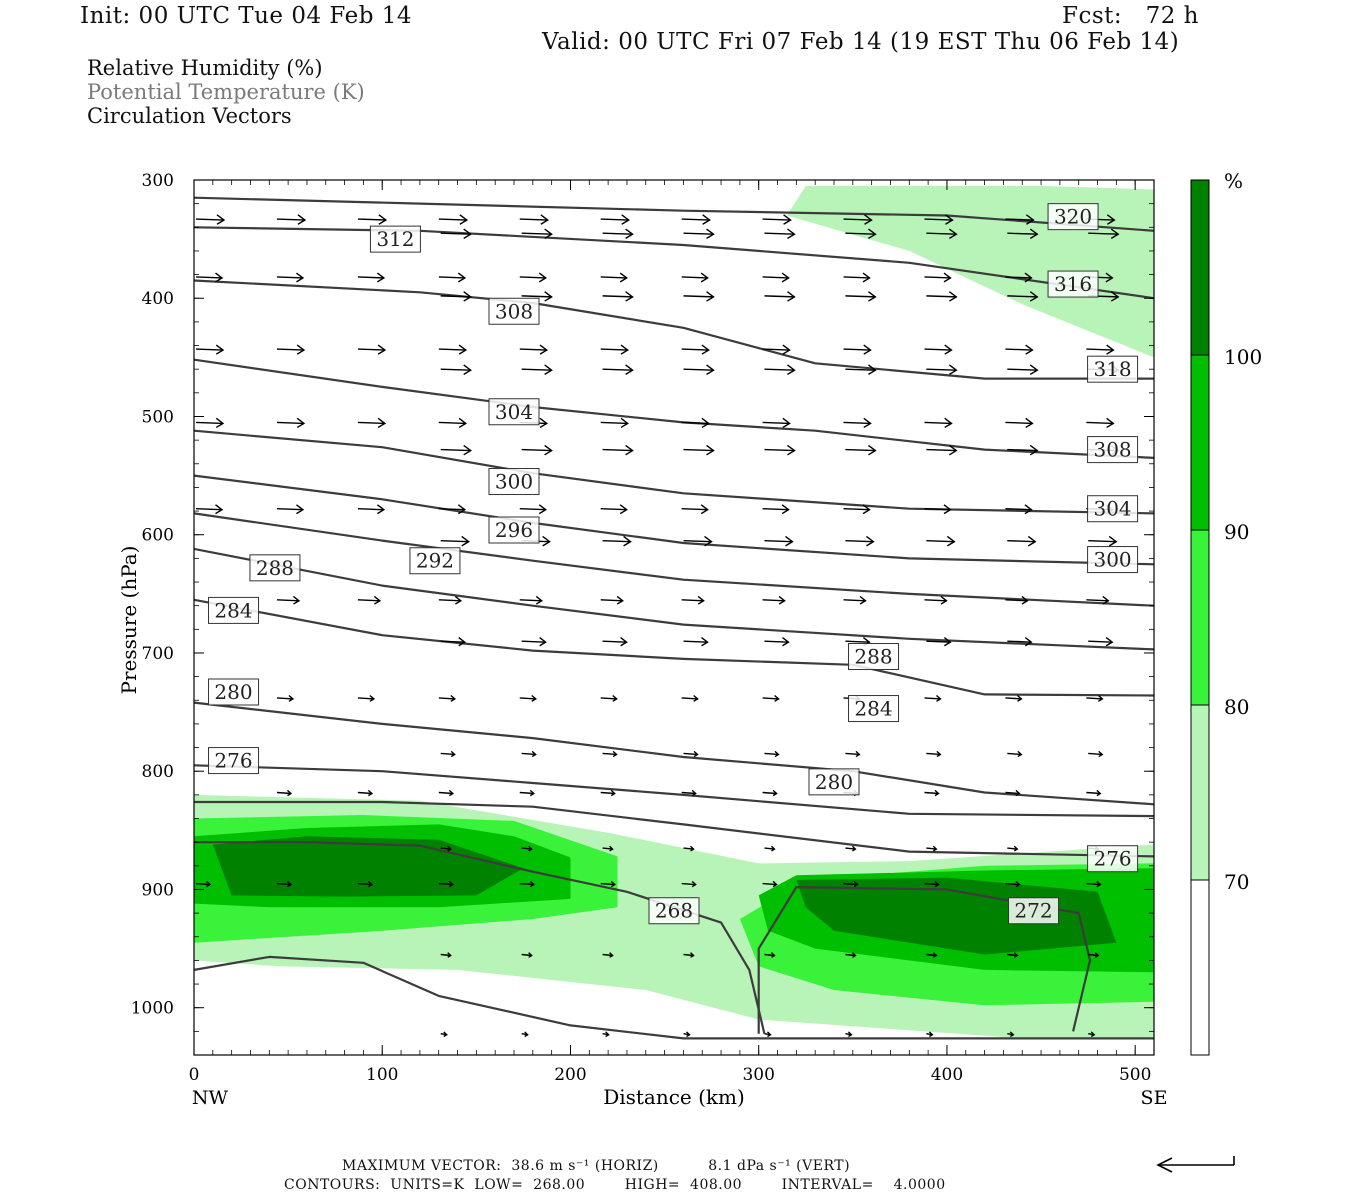  Describe the element at coordinates (158, 299) in the screenshot. I see `y-tick-label-400: 400` at that location.